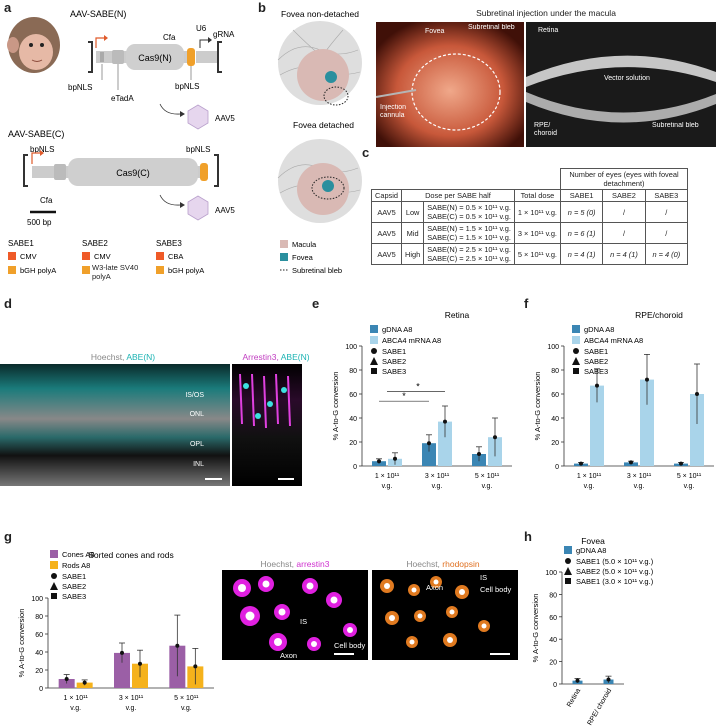 This screenshot has height=727, width=722. I want to click on sabe2-polya: W3-late SV40 polyA, so click(115, 272).